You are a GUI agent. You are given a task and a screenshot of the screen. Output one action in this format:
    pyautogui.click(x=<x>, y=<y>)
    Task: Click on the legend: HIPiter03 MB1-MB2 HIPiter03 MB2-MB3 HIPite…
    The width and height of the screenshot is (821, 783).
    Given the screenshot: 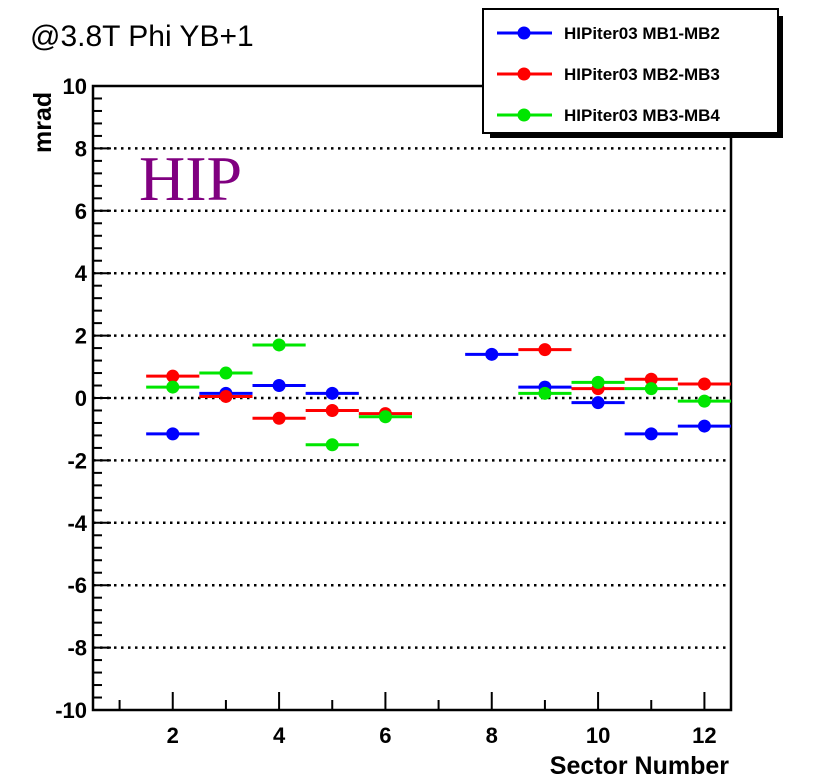 What is the action you would take?
    pyautogui.click(x=632, y=73)
    